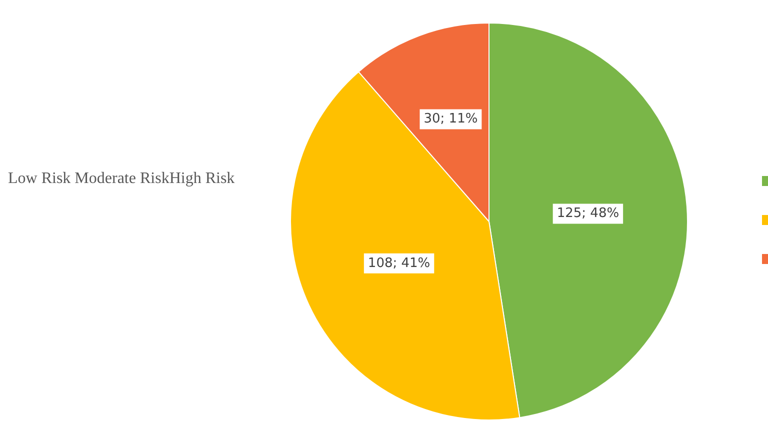 This screenshot has width=768, height=443. What do you see at coordinates (121, 179) in the screenshot?
I see `text: Low Risk Moderate RiskHigh Risk` at bounding box center [121, 179].